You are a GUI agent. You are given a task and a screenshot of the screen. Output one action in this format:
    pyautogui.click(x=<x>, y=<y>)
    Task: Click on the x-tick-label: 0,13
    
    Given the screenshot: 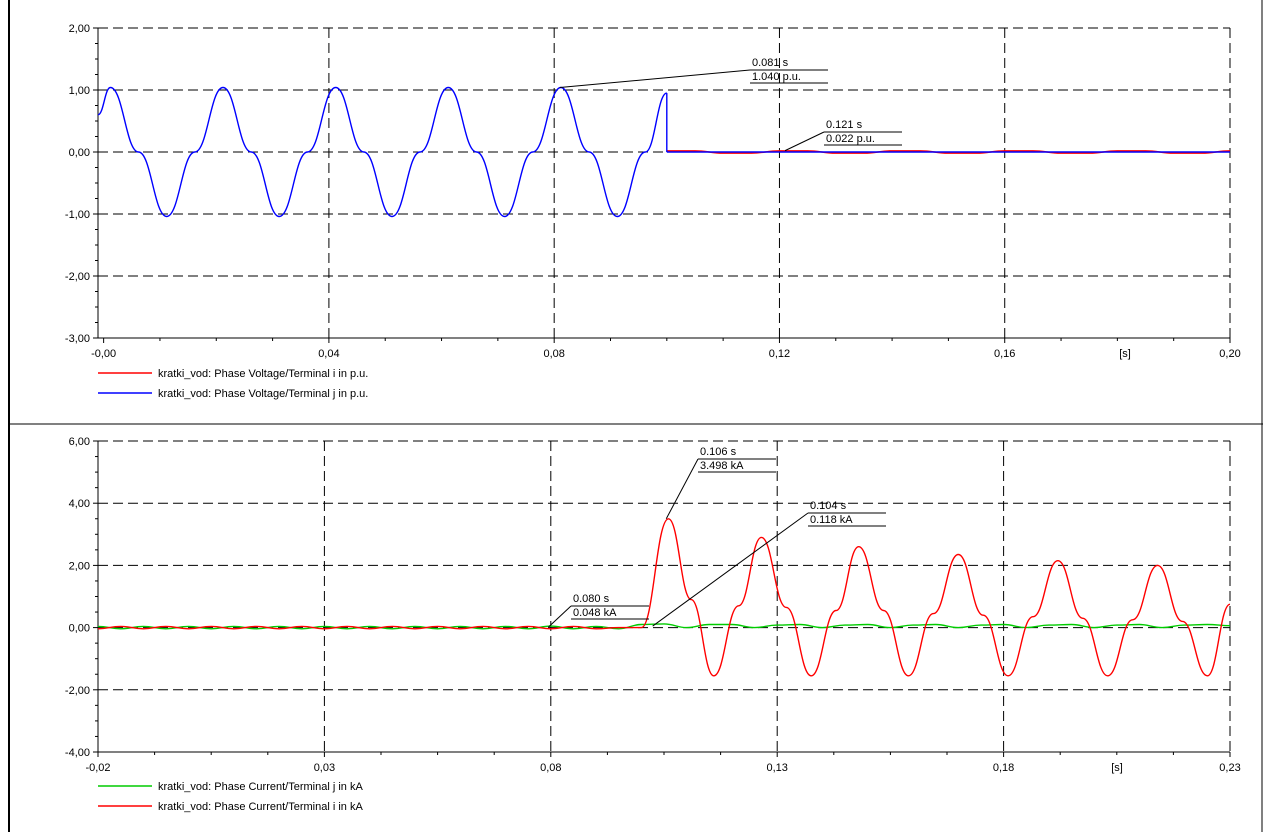 What is the action you would take?
    pyautogui.click(x=776, y=768)
    